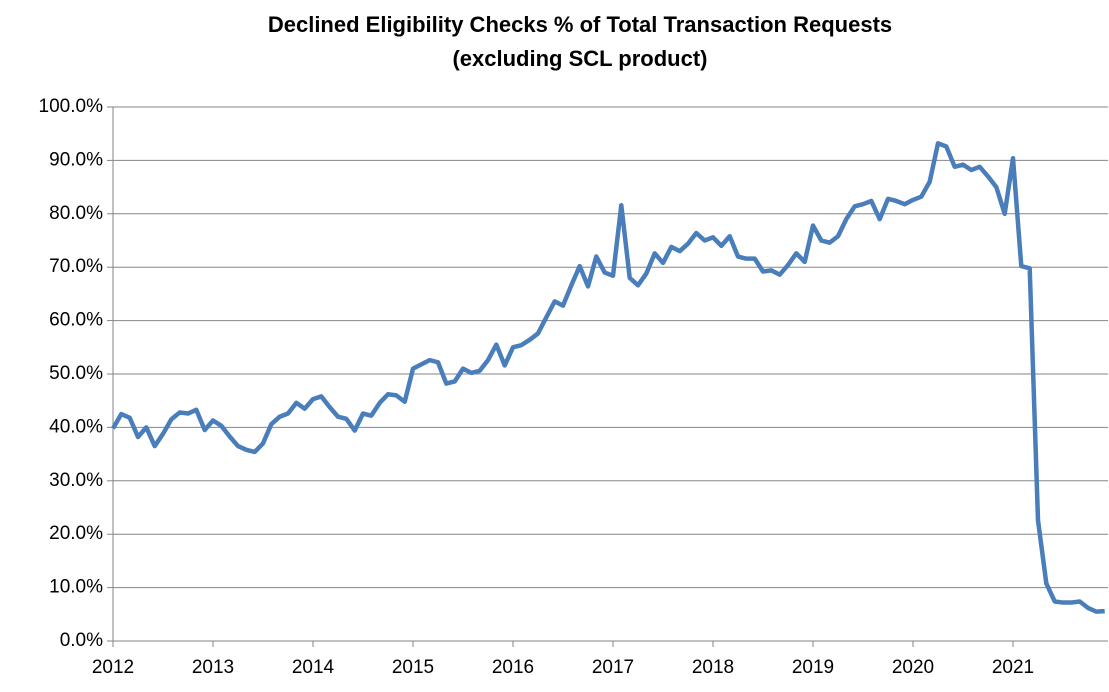 This screenshot has width=1109, height=692. Describe the element at coordinates (213, 667) in the screenshot. I see `x-tick-label: 2013` at that location.